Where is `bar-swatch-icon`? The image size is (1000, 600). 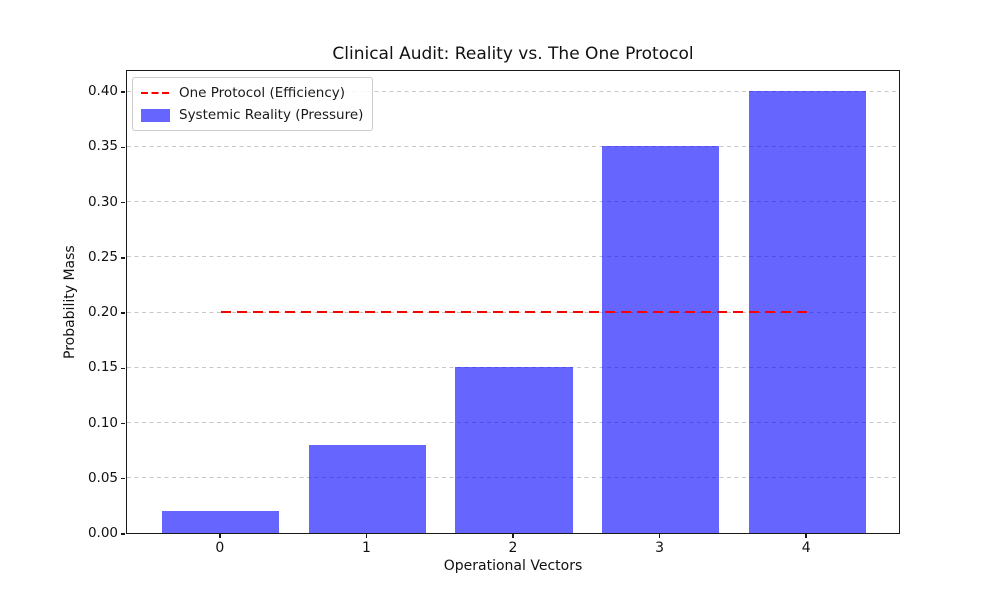
bar-swatch-icon is located at coordinates (155, 115).